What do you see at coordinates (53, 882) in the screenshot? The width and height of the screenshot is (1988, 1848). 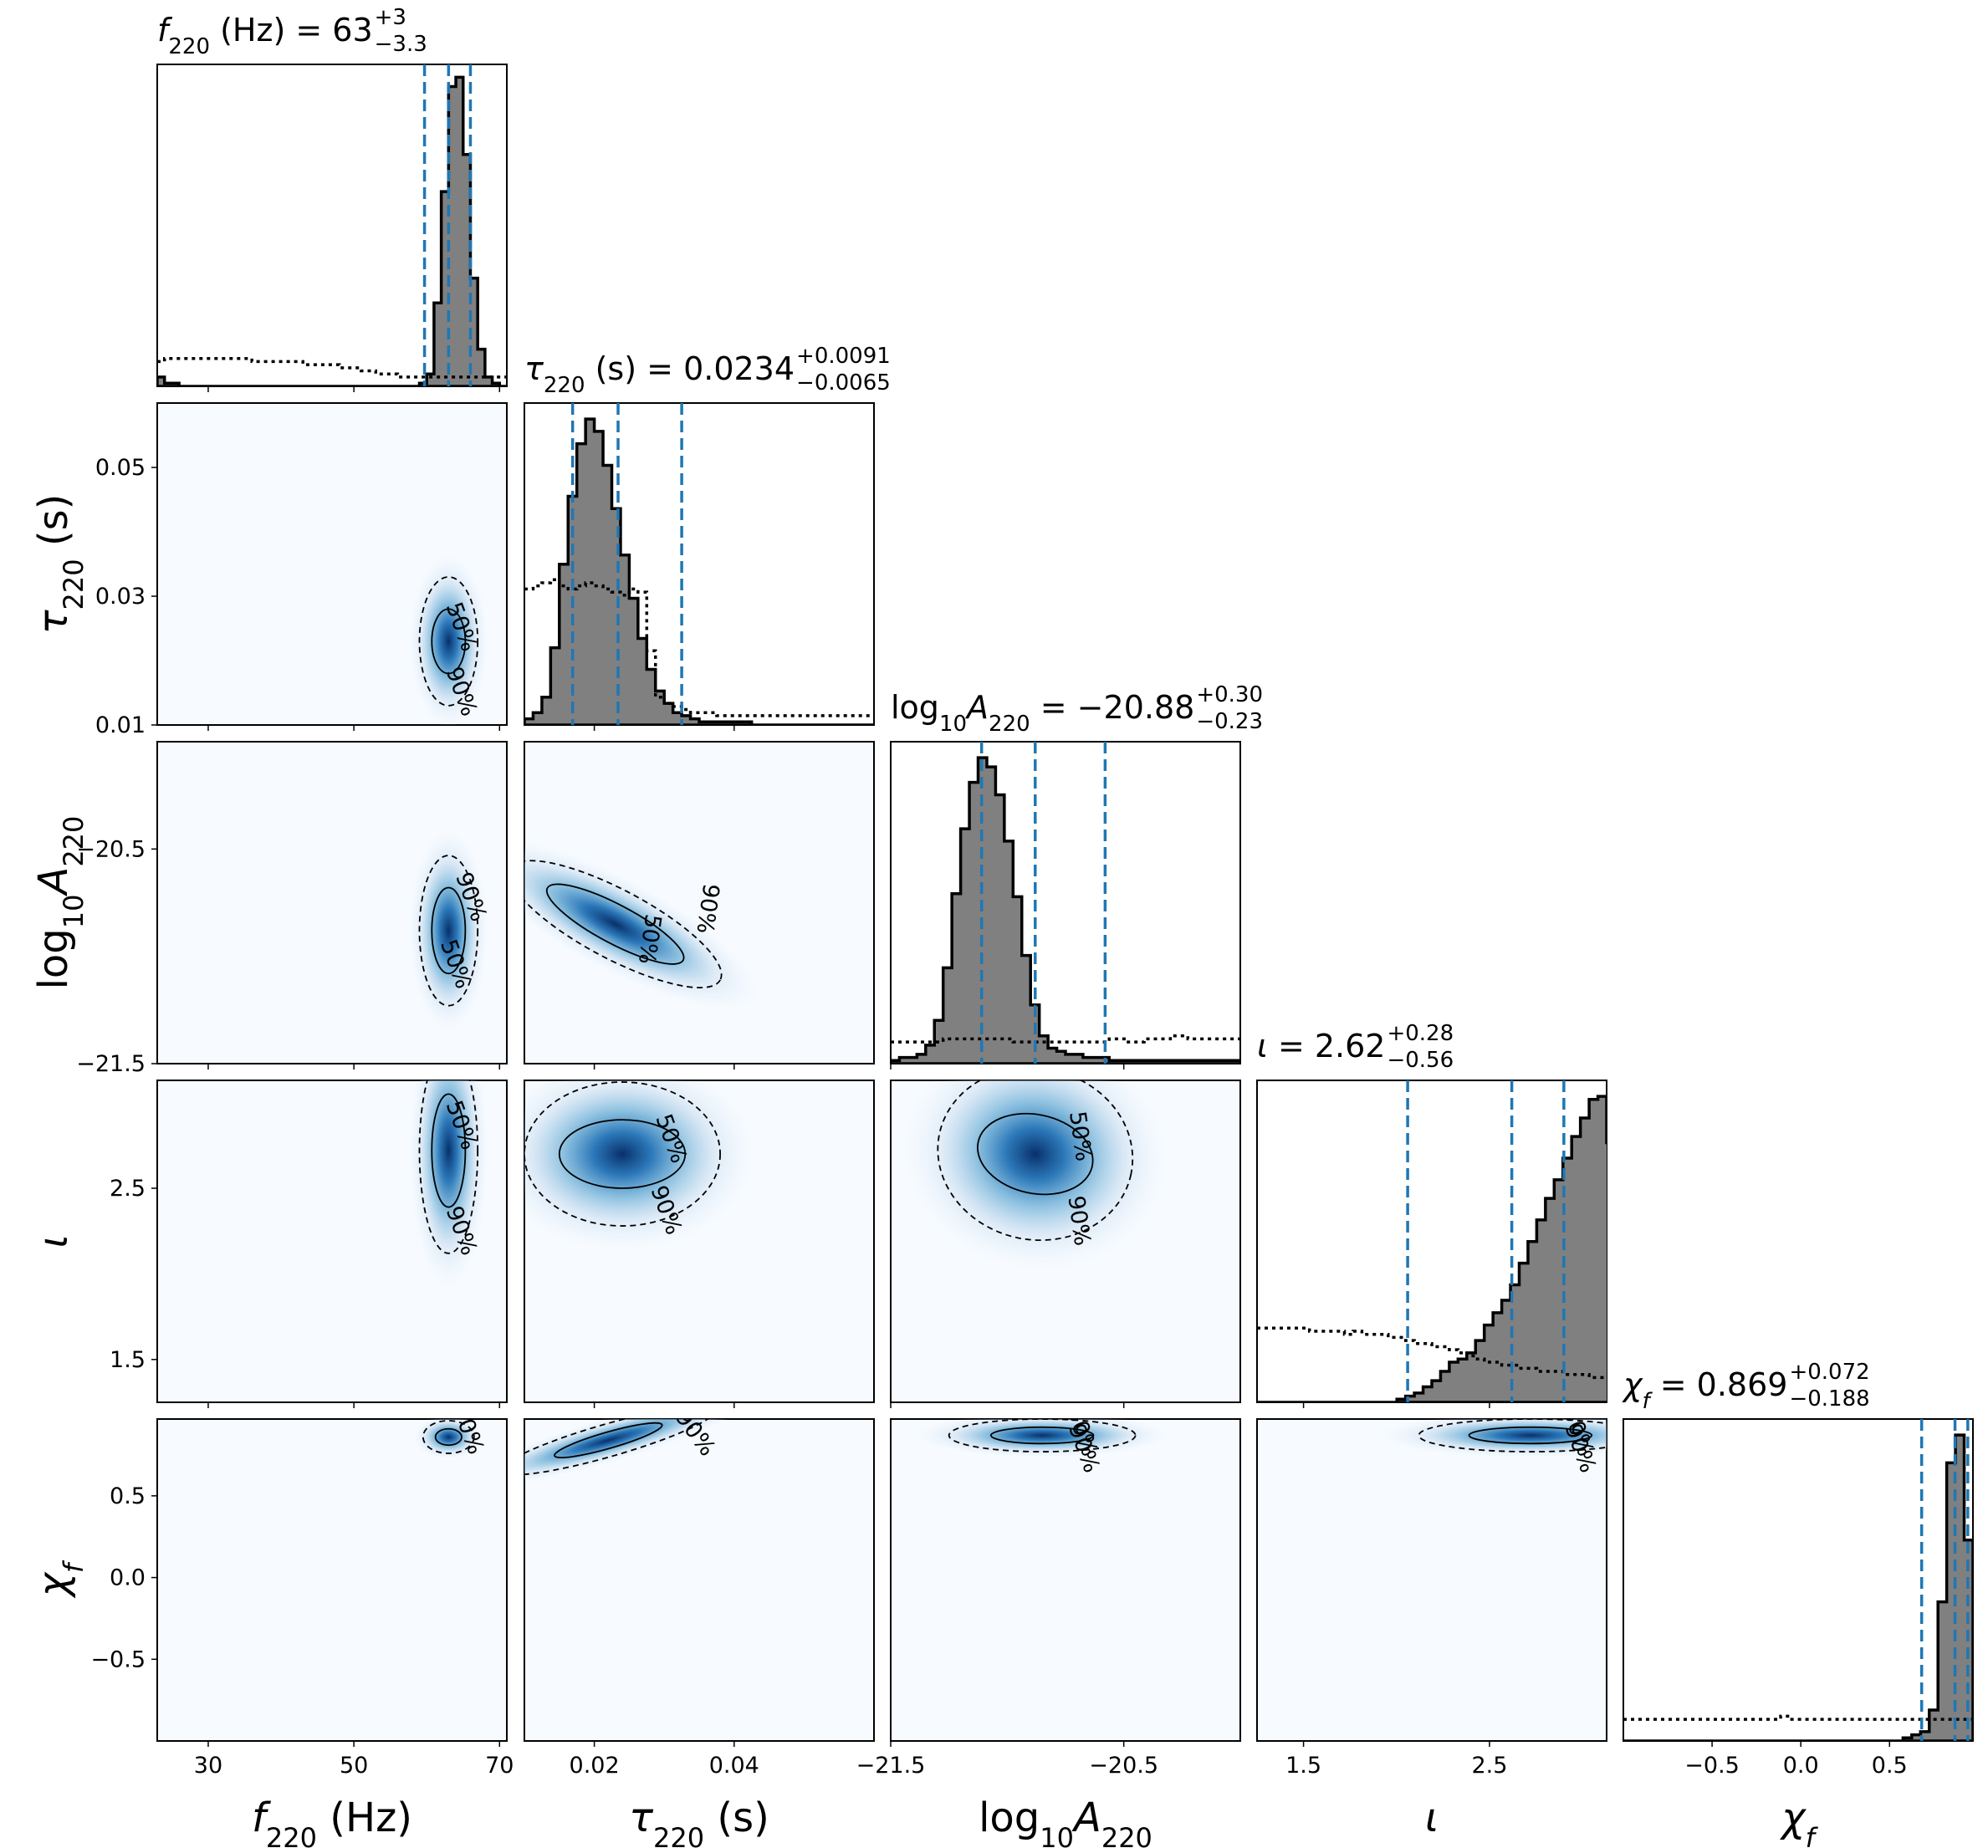 I see `y-axis-label-part: A` at bounding box center [53, 882].